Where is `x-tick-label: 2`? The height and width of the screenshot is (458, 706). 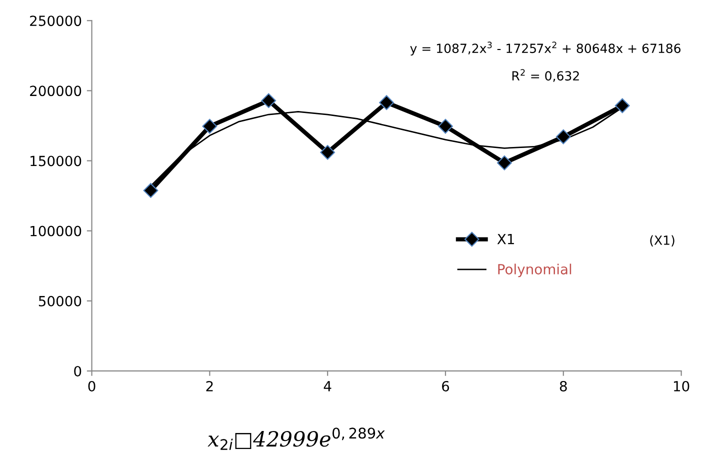 x-tick-label: 2 is located at coordinates (209, 386).